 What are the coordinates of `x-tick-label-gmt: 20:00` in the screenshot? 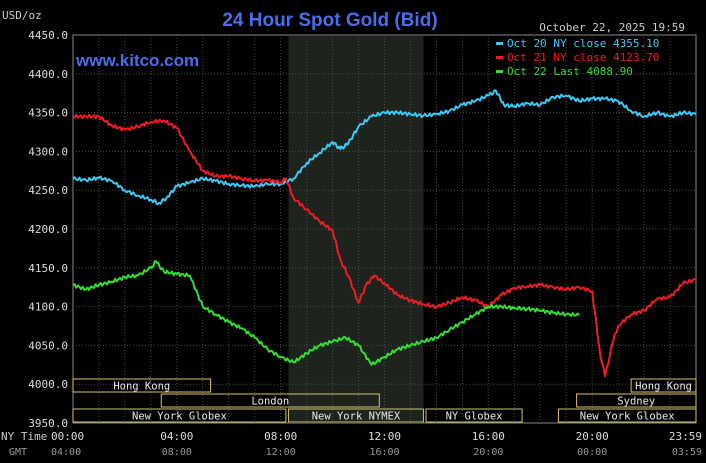 It's located at (488, 452).